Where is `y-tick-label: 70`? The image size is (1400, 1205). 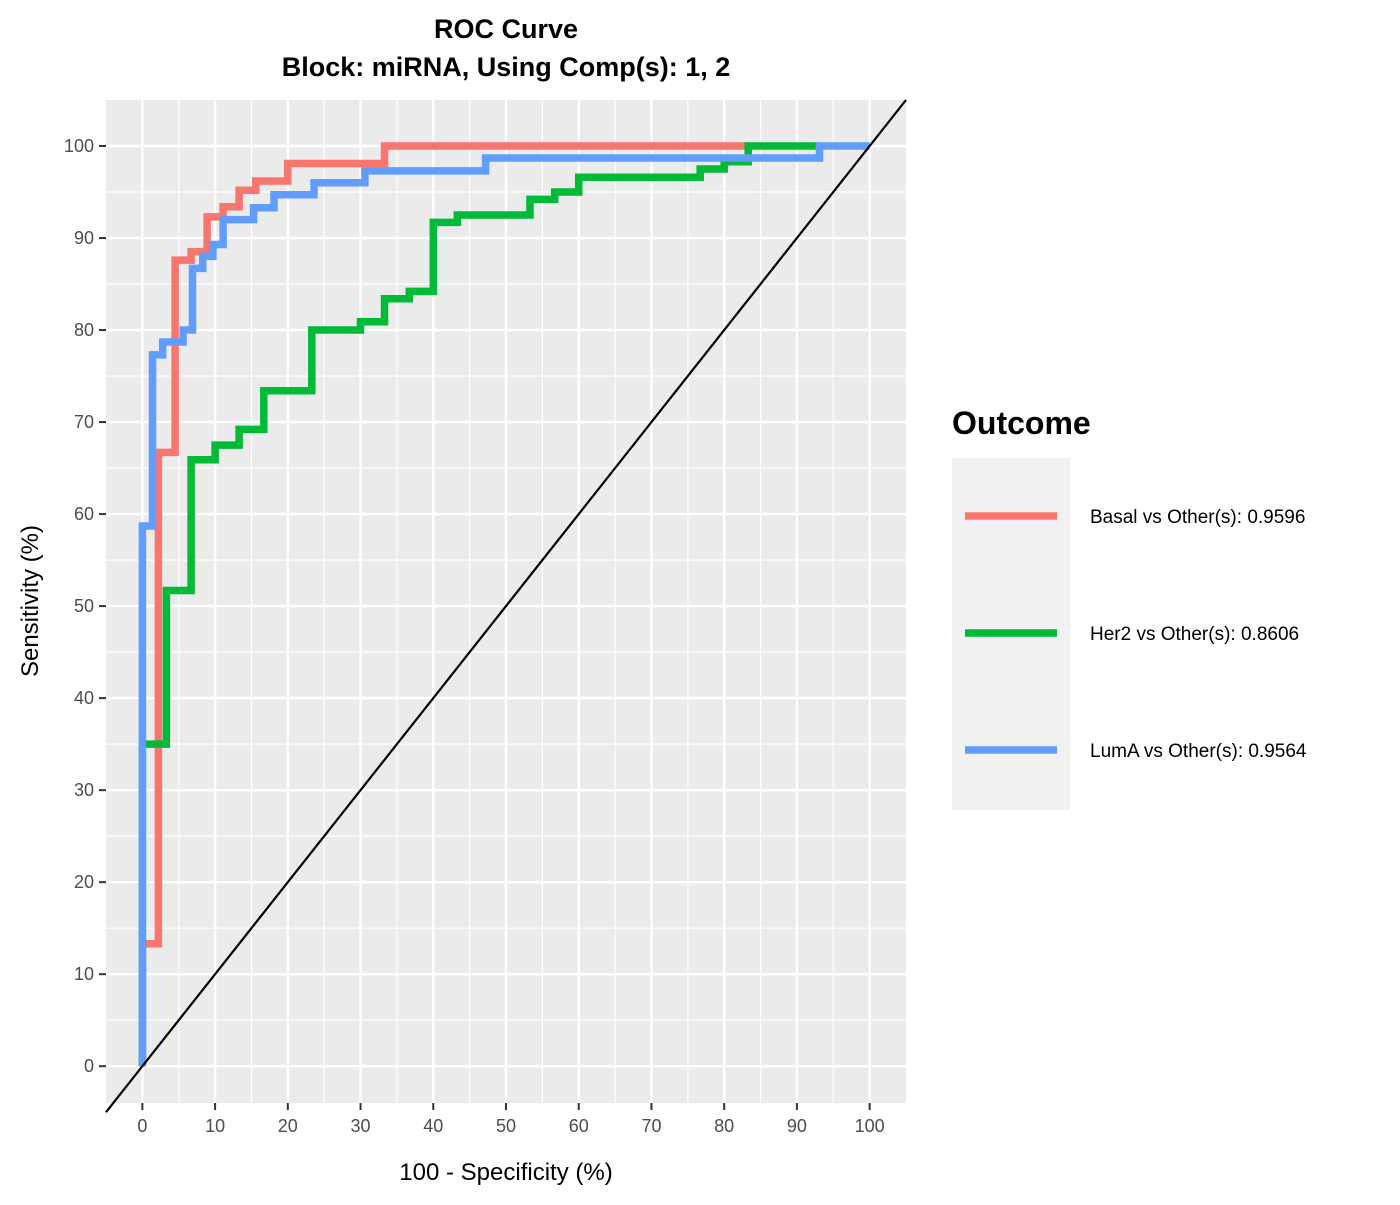 y-tick-label: 70 is located at coordinates (84, 422).